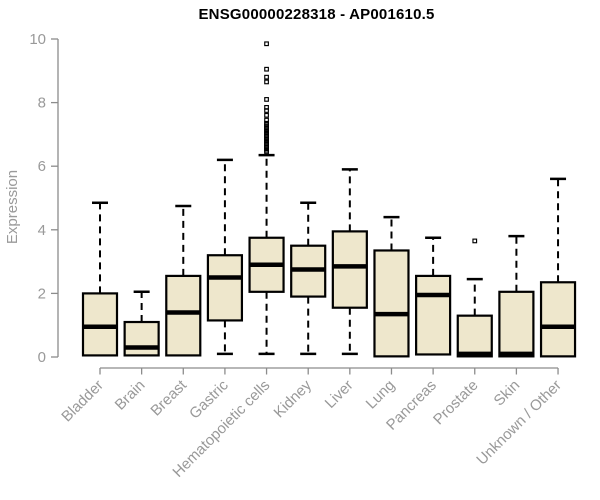 The width and height of the screenshot is (600, 500). I want to click on boxplot-pancreas, so click(433, 296).